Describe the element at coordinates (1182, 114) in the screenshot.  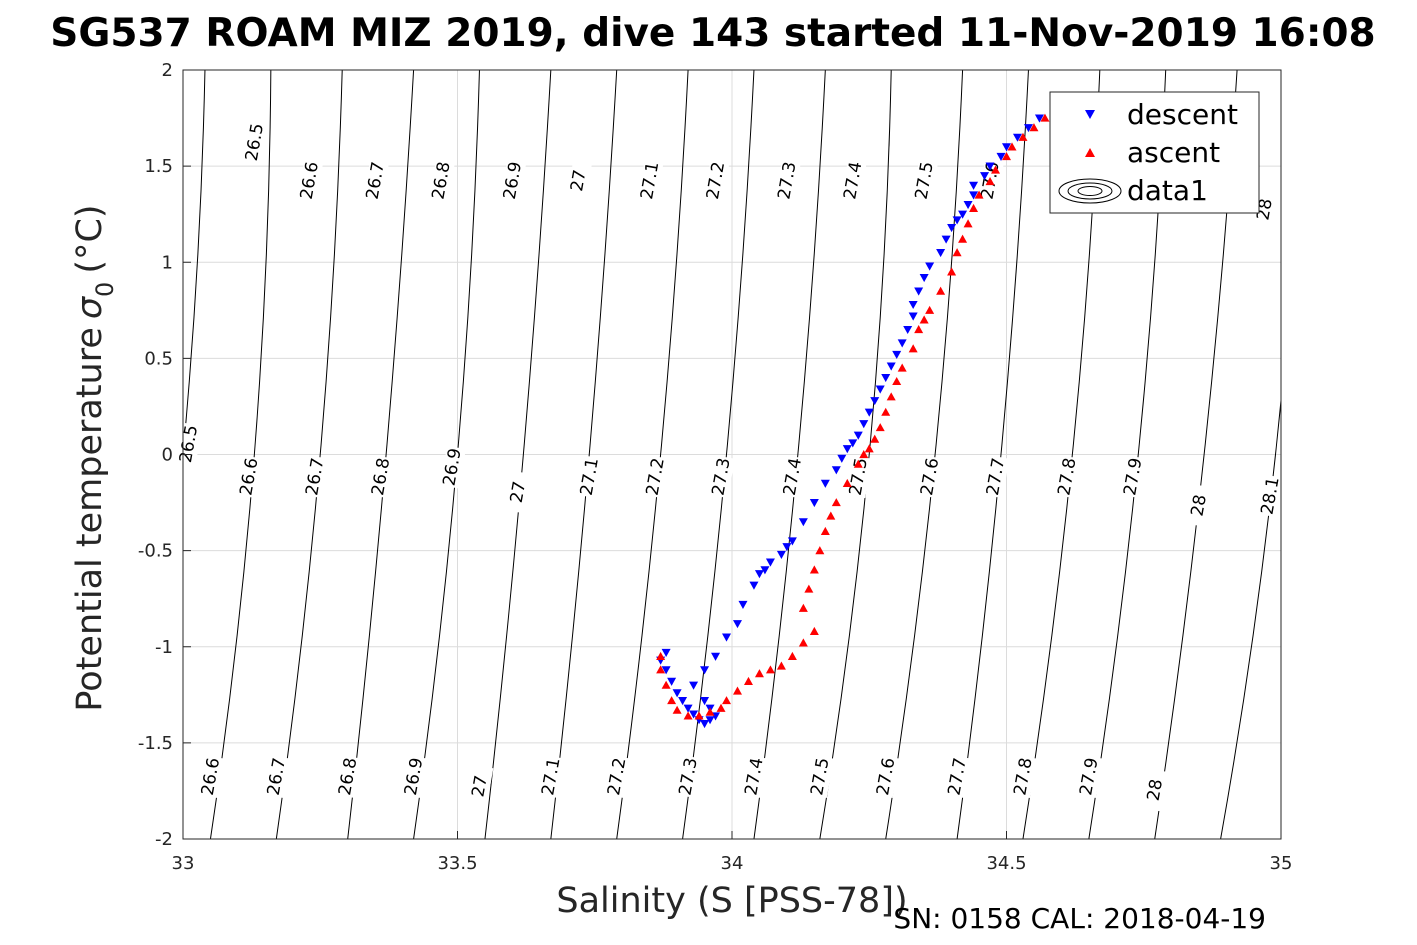
I see `legend-descent-label: descent` at that location.